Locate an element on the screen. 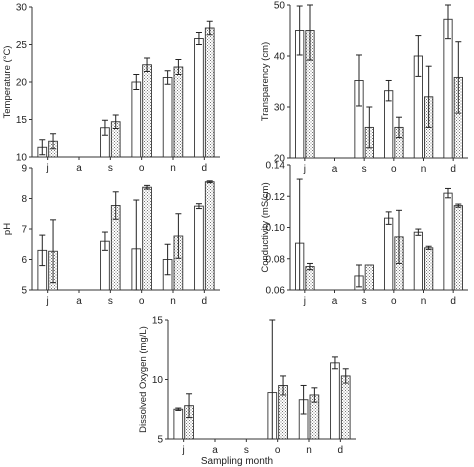 The width and height of the screenshot is (474, 467). y-tick-label: 8 is located at coordinates (24, 199).